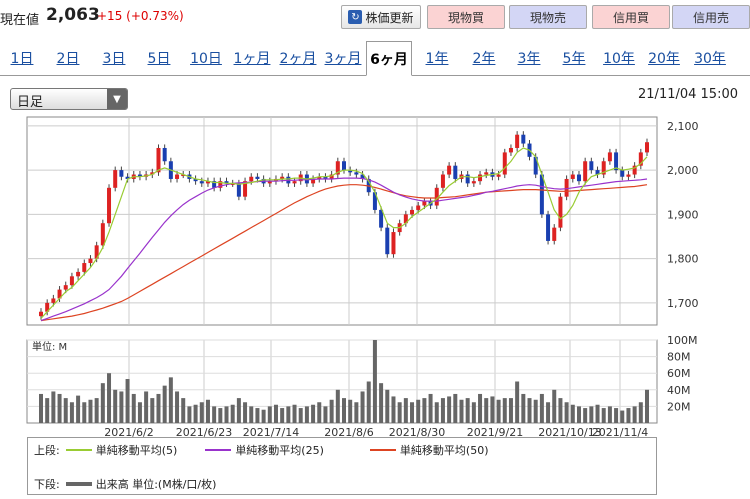  What do you see at coordinates (271, 432) in the screenshot?
I see `x-tick-label: 2021/7/14` at bounding box center [271, 432].